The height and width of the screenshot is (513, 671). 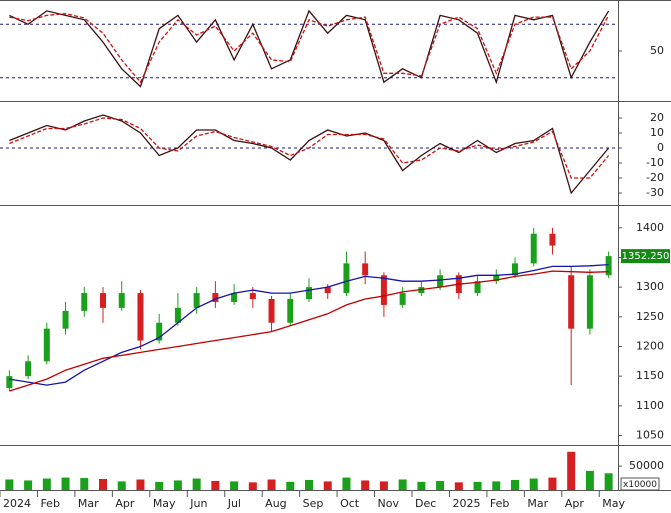 I want to click on x-tick-label: 2025, so click(x=466, y=503).